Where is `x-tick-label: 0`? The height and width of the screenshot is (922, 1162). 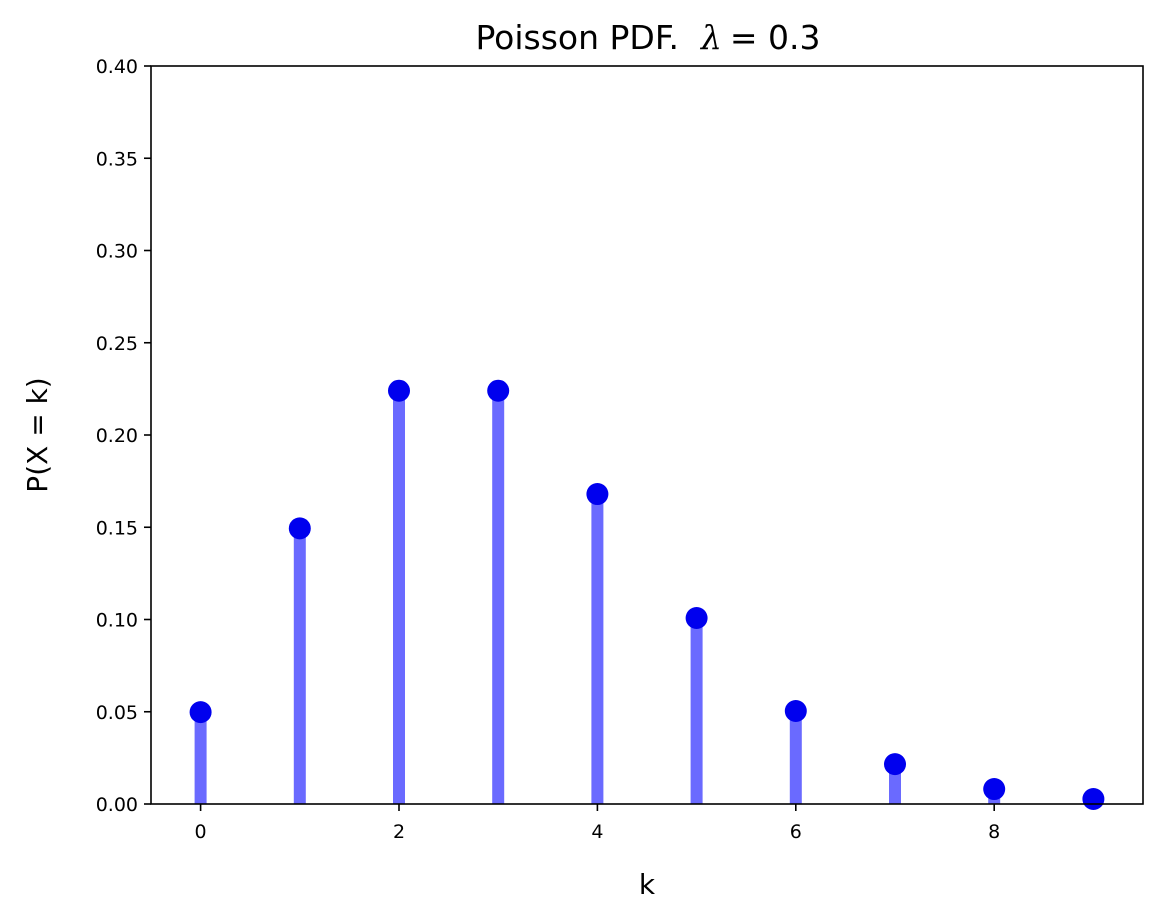
x-tick-label: 0 is located at coordinates (201, 832).